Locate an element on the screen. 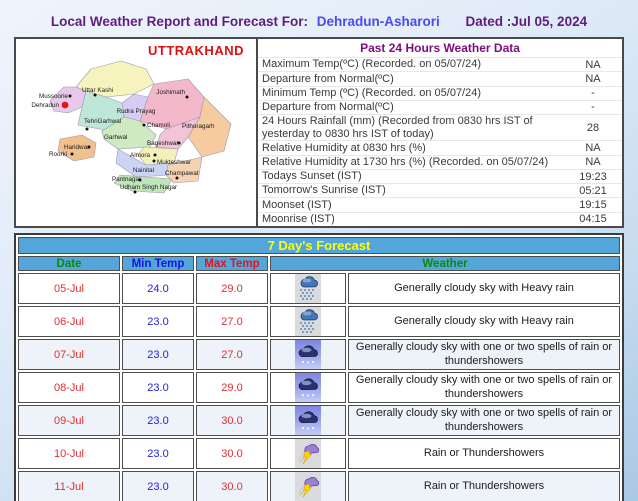 The image size is (638, 501). city-label: Joshimath is located at coordinates (170, 92).